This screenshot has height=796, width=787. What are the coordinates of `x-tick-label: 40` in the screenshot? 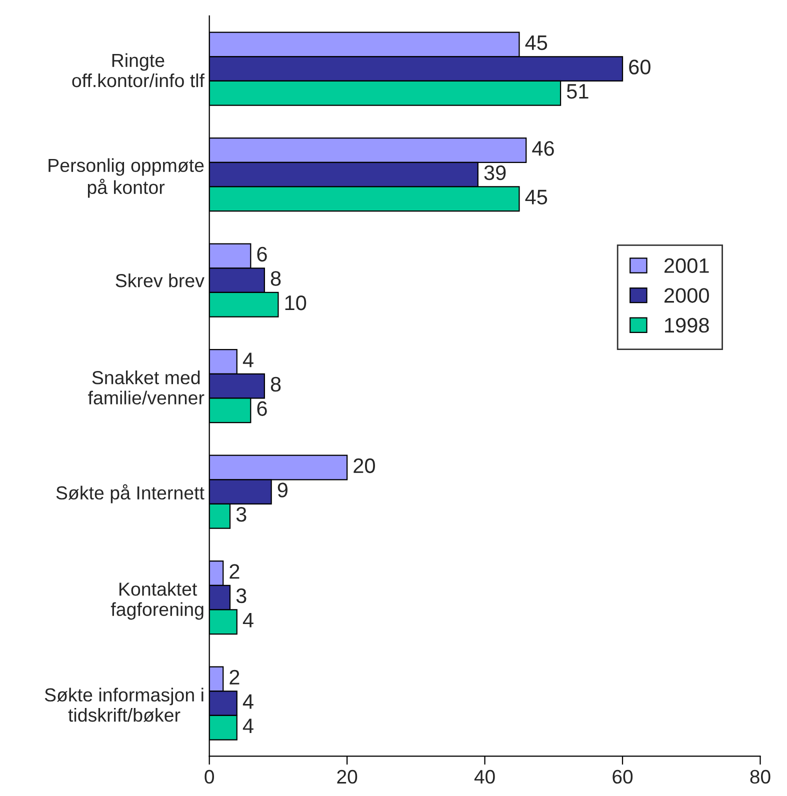 It's located at (484, 777).